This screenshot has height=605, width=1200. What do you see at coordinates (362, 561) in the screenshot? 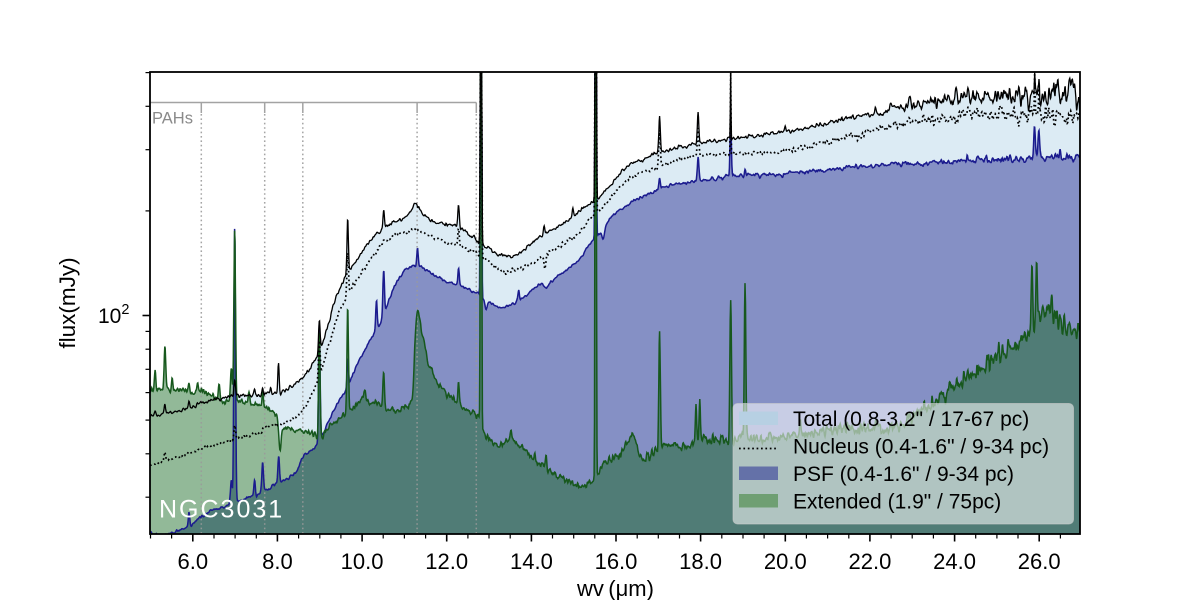
I see `svg-text: 10.0` at bounding box center [362, 561].